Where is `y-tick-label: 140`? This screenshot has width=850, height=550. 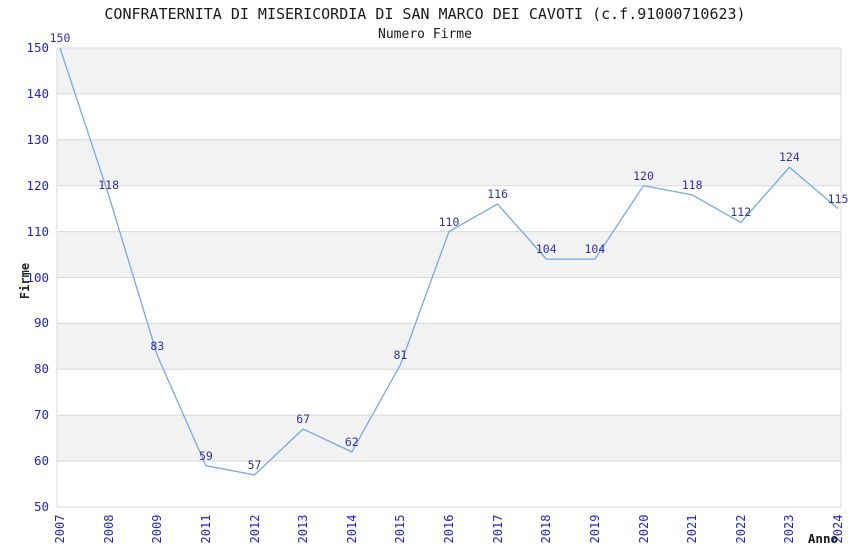
y-tick-label: 140 is located at coordinates (37, 93).